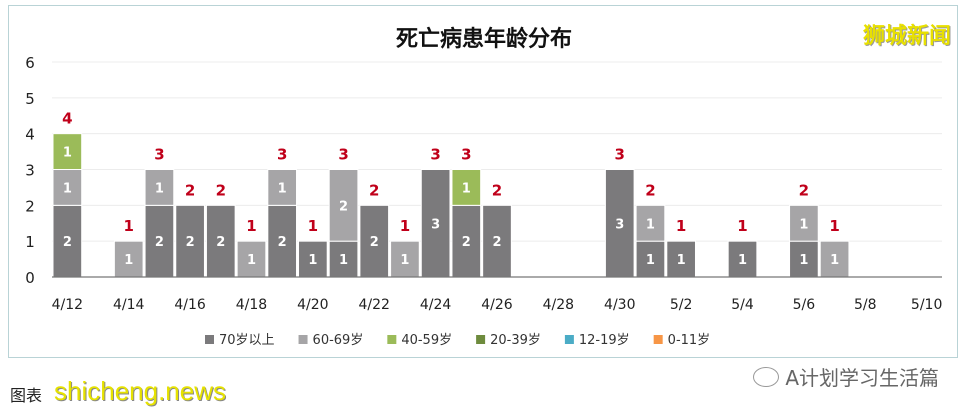 The height and width of the screenshot is (414, 969). I want to click on legend-label: 12-19岁, so click(604, 340).